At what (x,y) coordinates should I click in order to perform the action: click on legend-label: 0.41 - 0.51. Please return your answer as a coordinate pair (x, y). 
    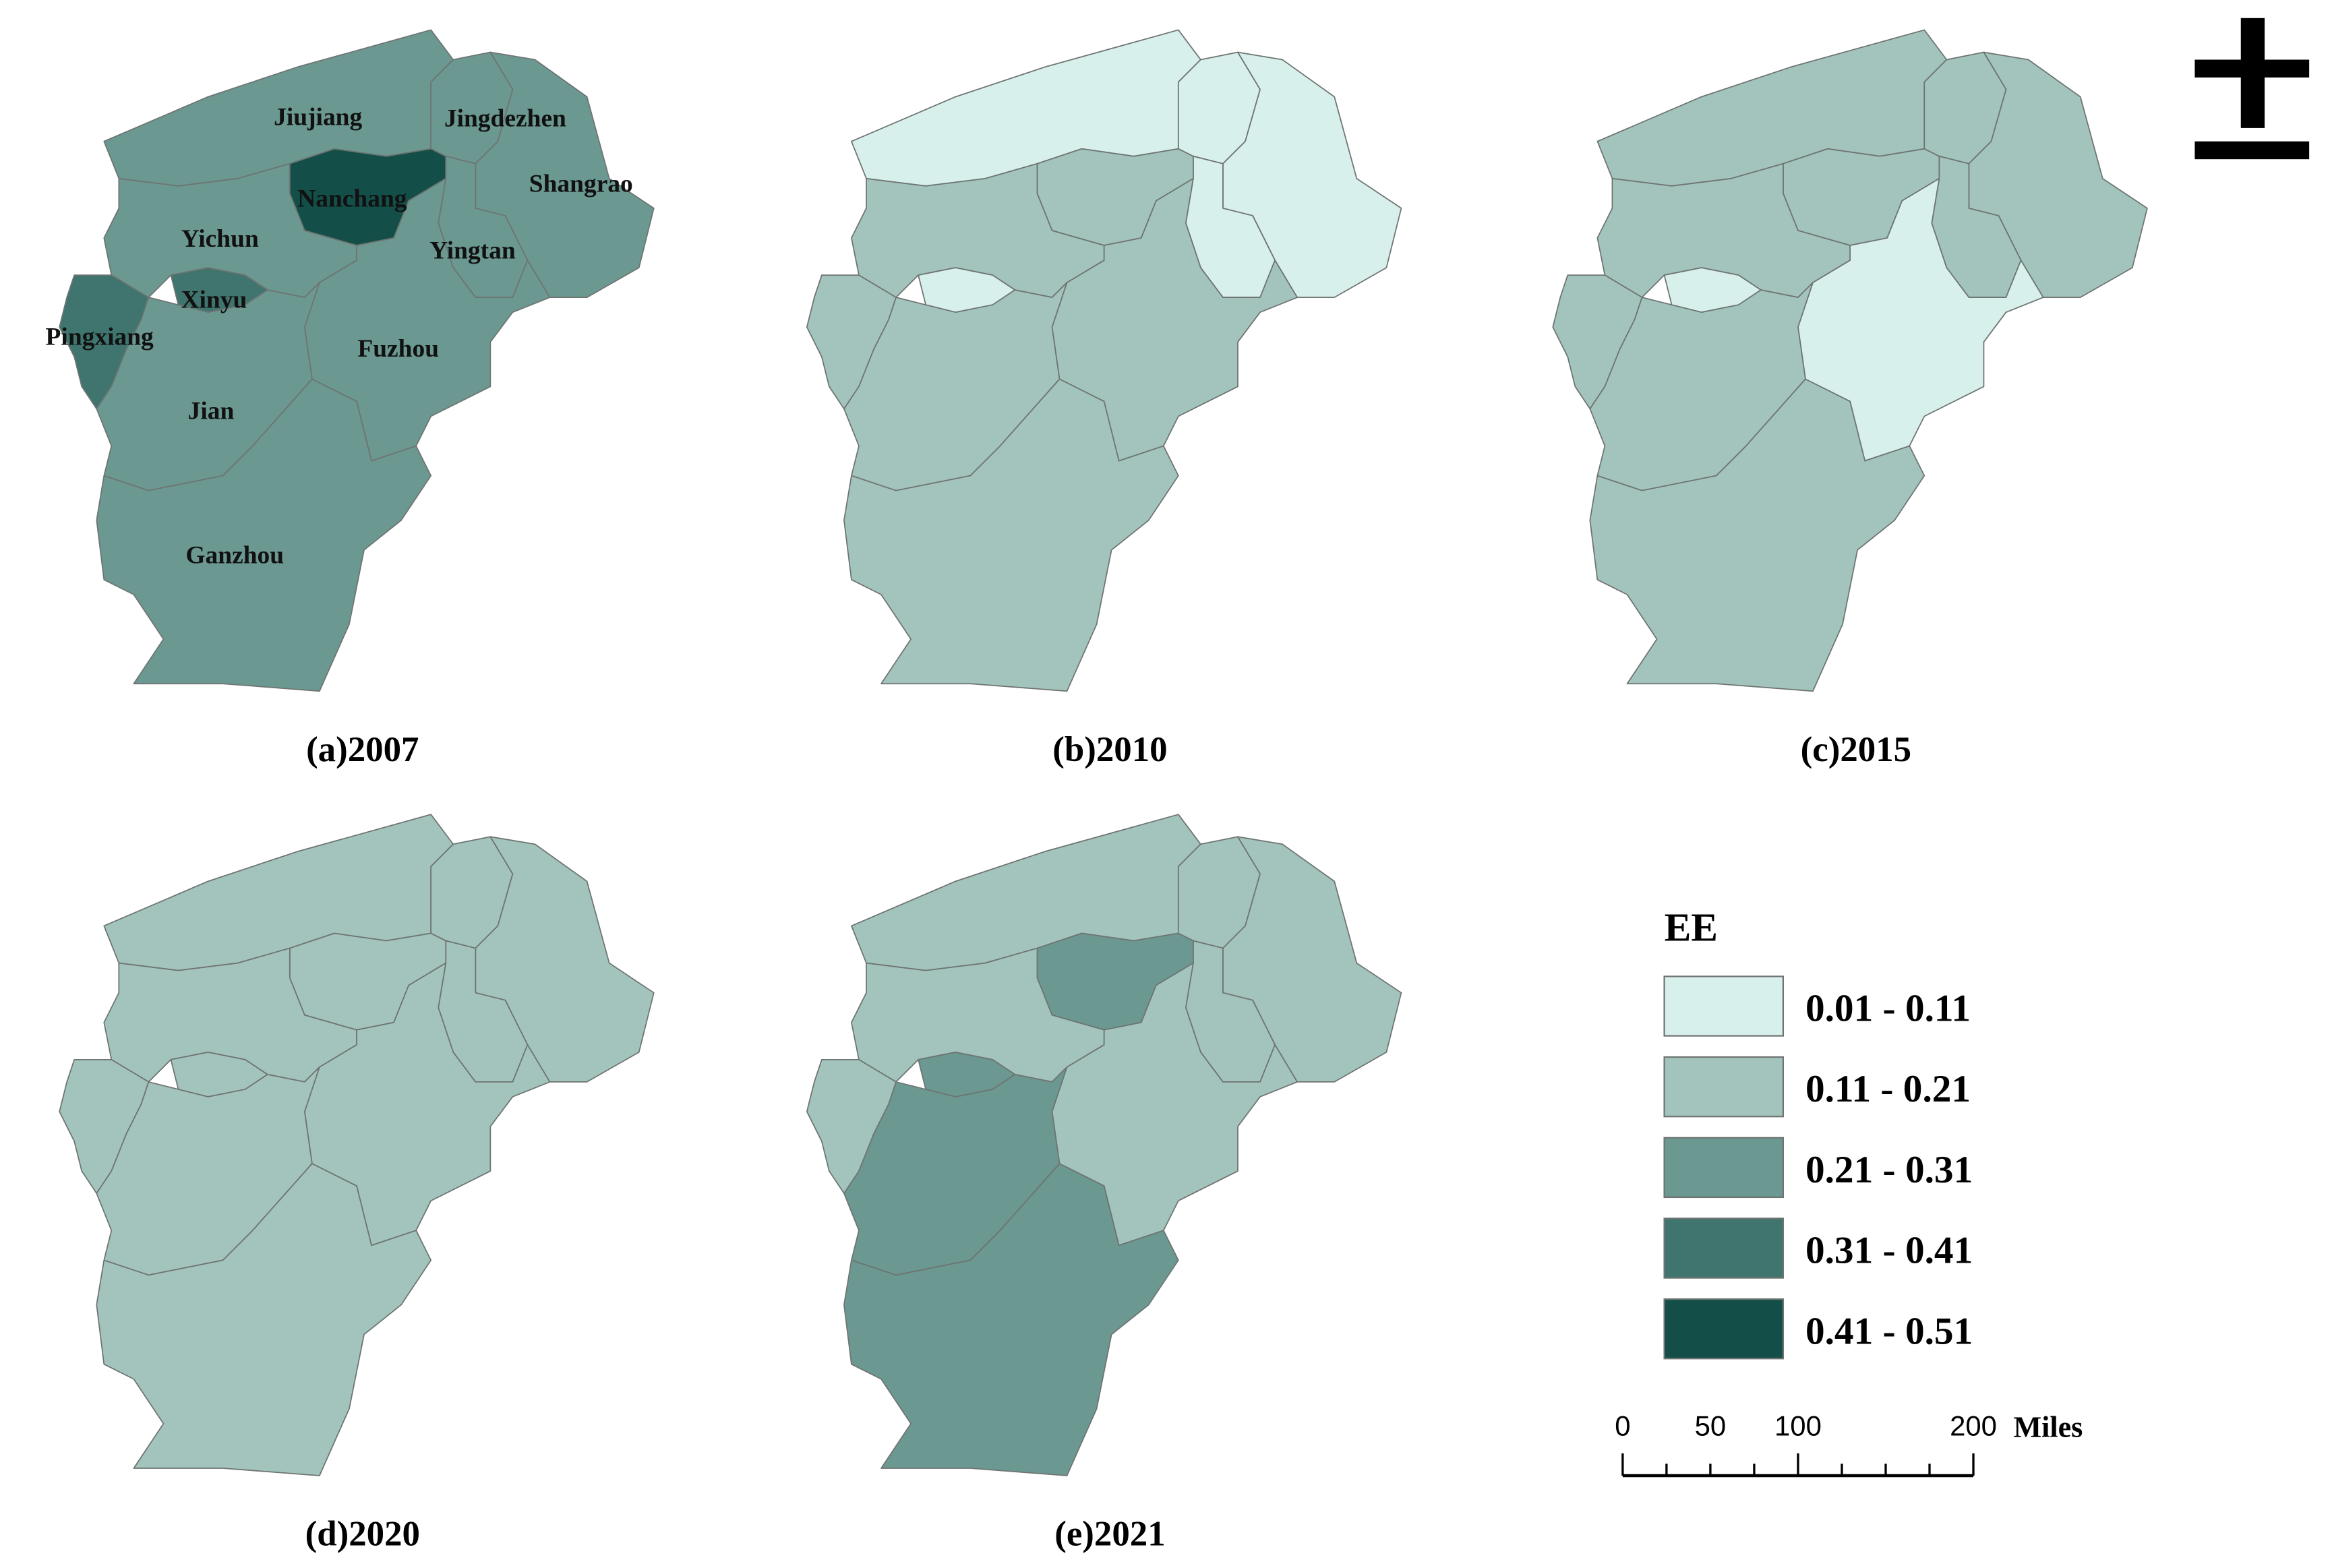
    Looking at the image, I should click on (1889, 1331).